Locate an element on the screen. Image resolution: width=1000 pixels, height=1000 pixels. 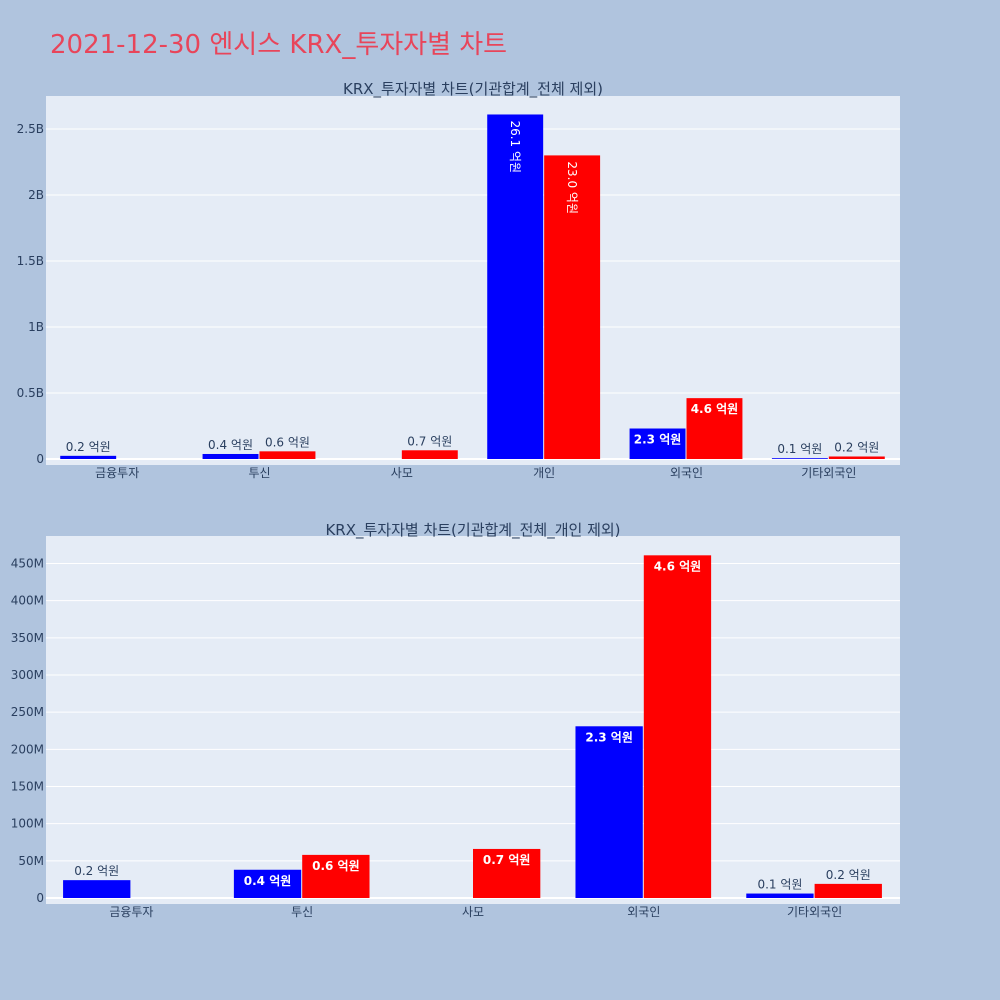
y-tick-label: 2B is located at coordinates (36, 195).